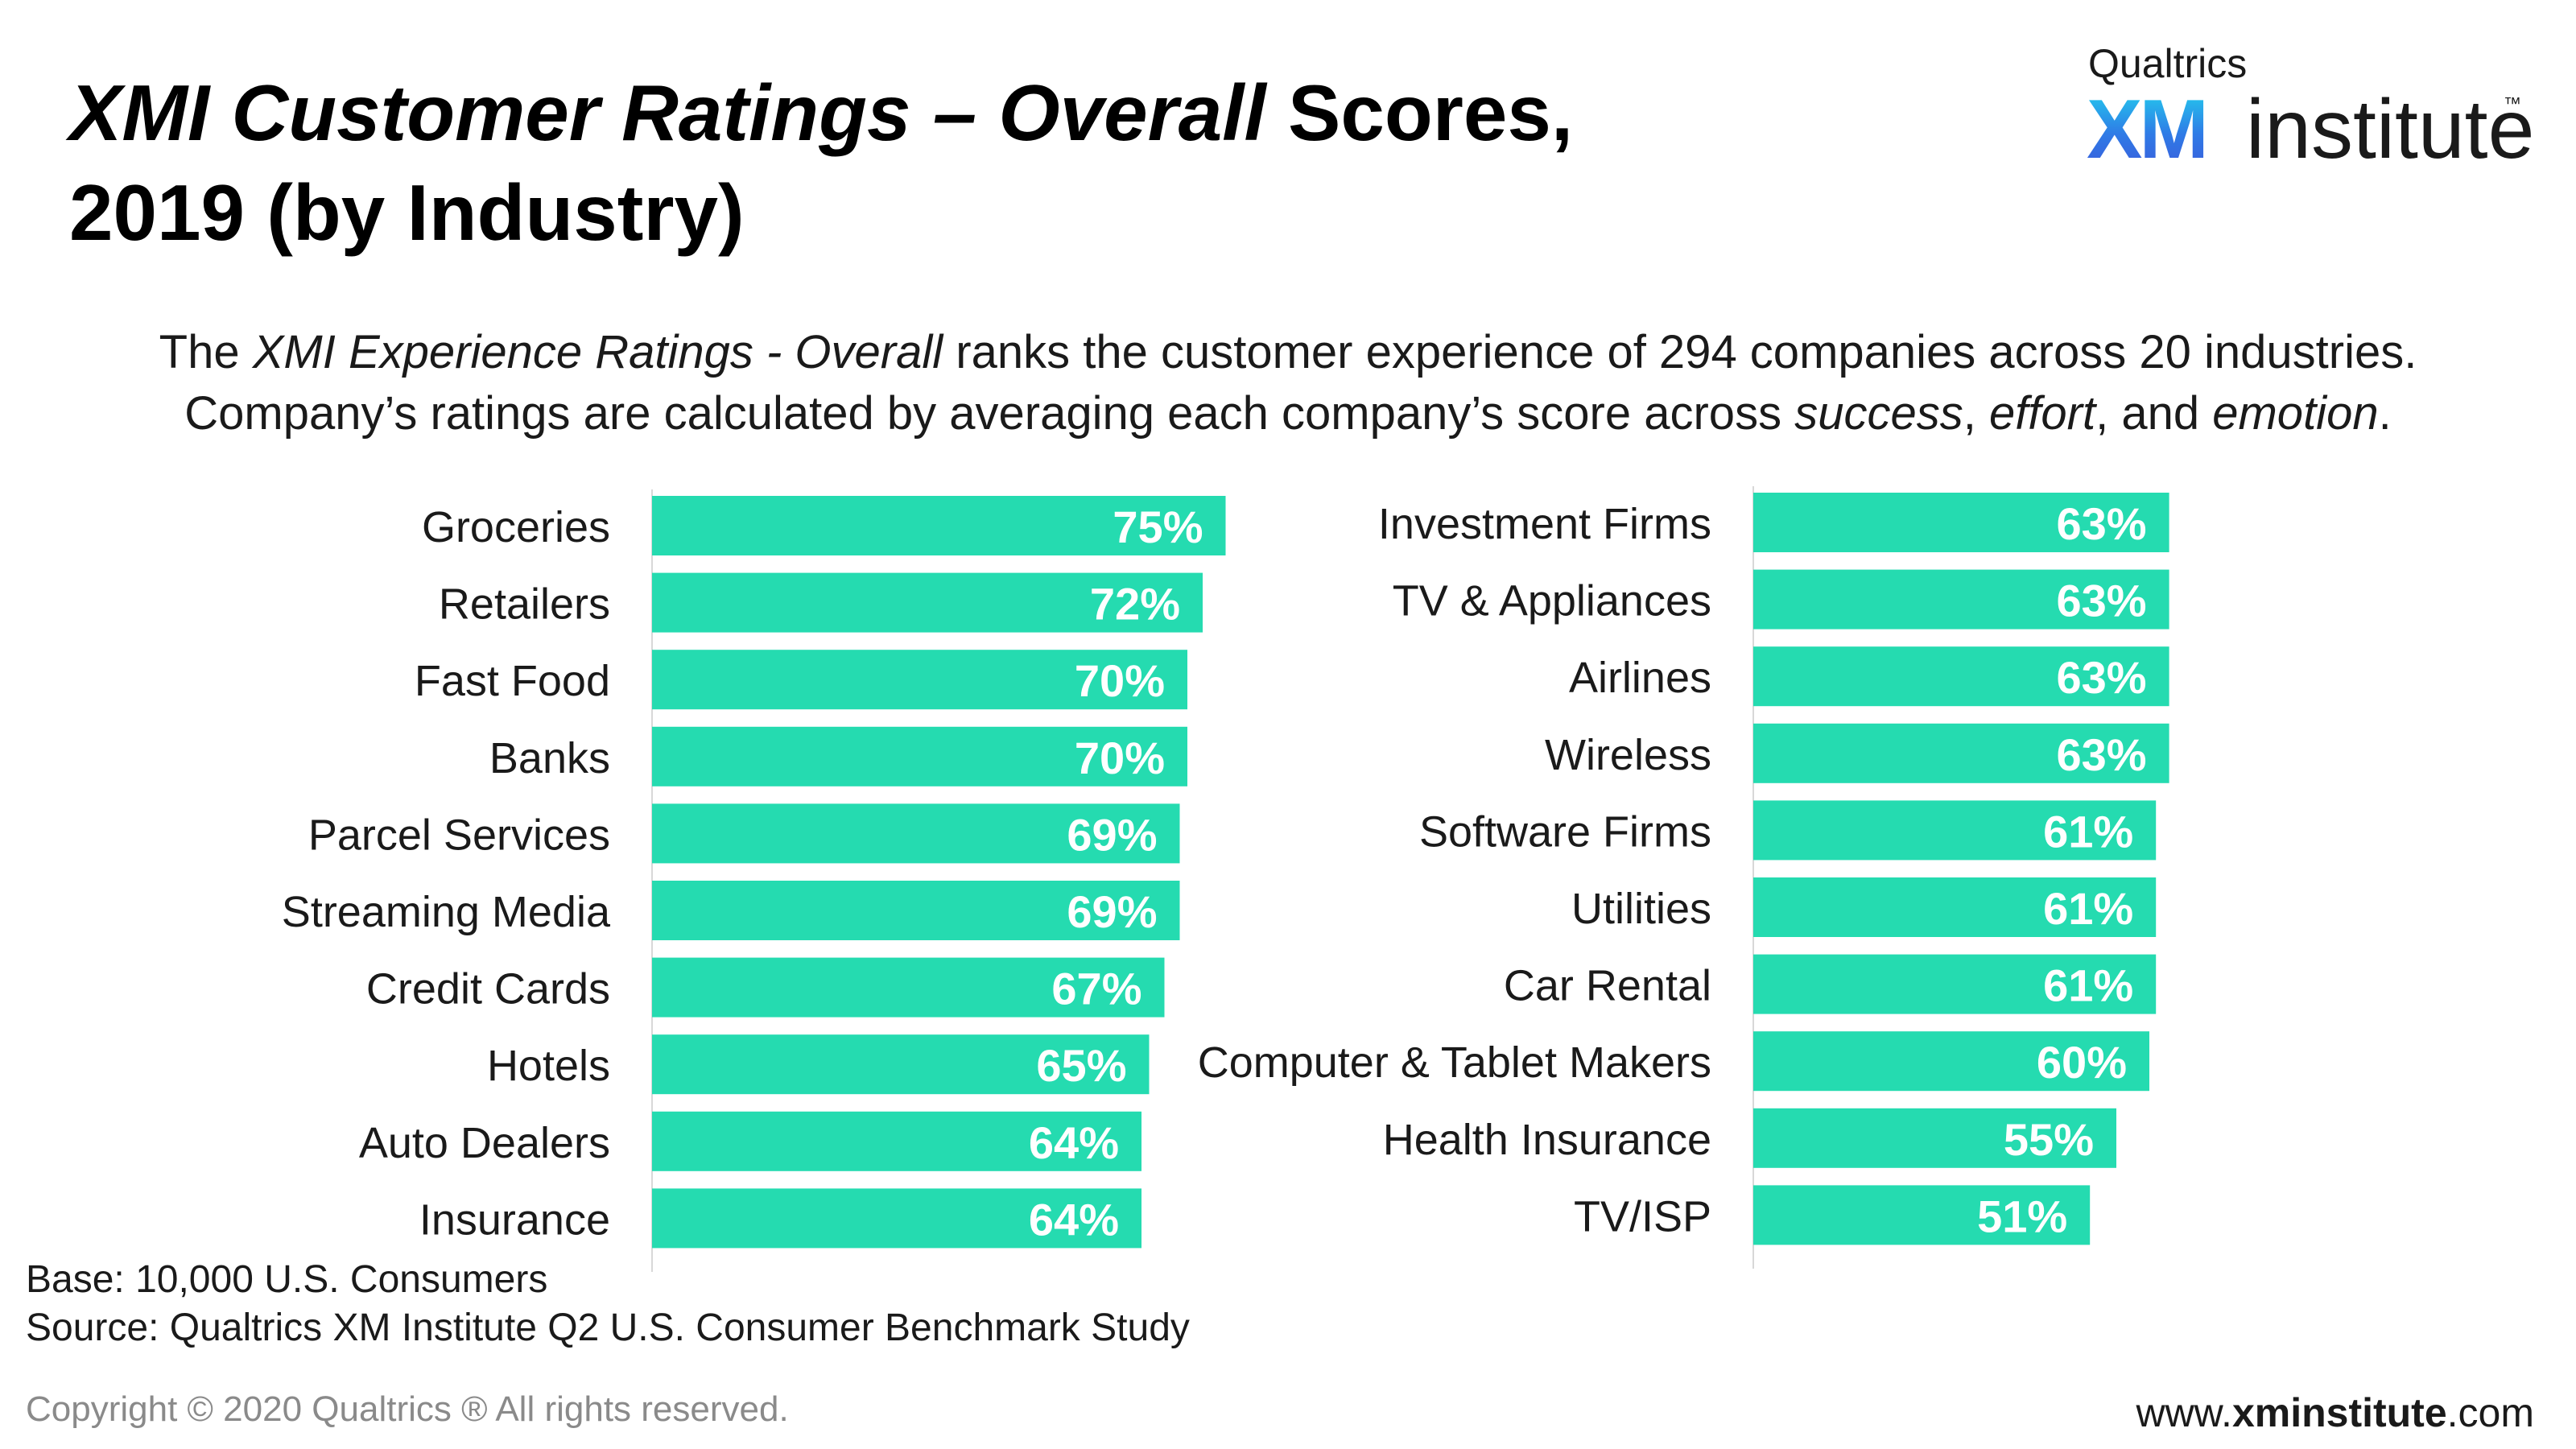 This screenshot has width=2576, height=1449. I want to click on logo-trademark: ™, so click(2512, 103).